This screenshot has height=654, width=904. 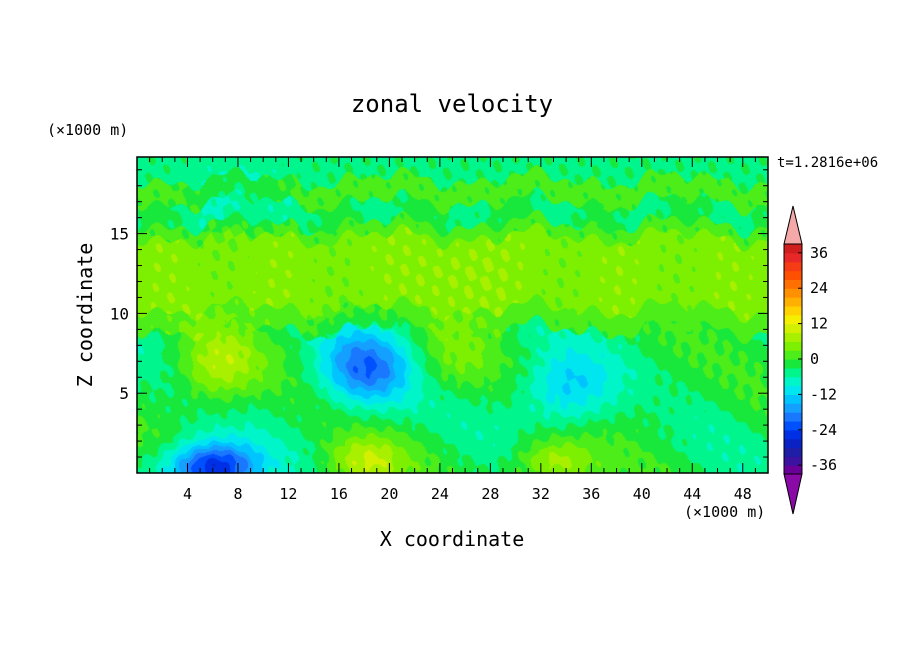 What do you see at coordinates (119, 234) in the screenshot?
I see `y-tick-label: 15` at bounding box center [119, 234].